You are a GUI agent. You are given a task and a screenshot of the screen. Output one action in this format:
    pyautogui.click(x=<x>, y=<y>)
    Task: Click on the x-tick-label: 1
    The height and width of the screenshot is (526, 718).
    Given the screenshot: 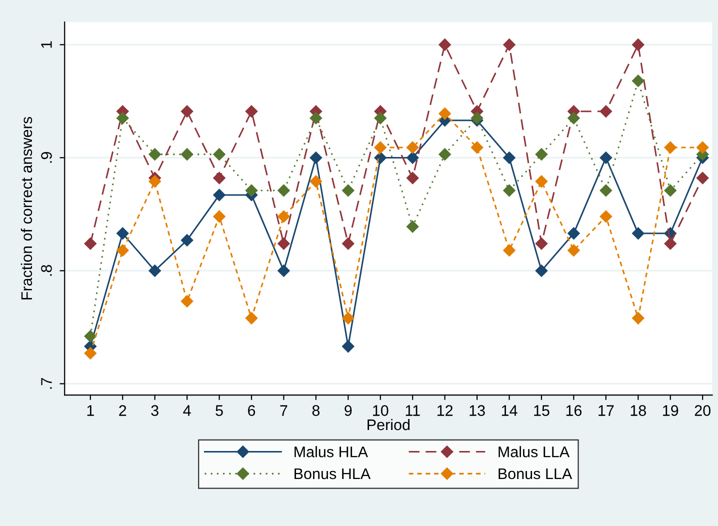 What is the action you would take?
    pyautogui.click(x=90, y=410)
    